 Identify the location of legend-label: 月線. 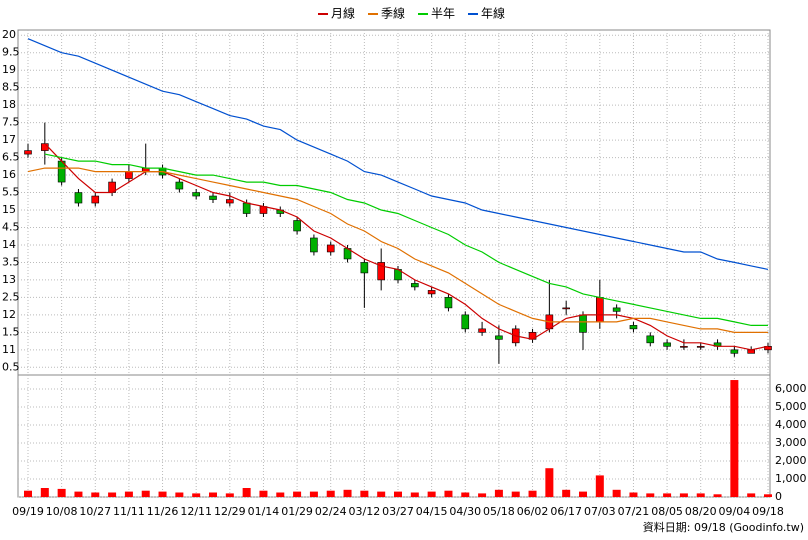
(343, 13).